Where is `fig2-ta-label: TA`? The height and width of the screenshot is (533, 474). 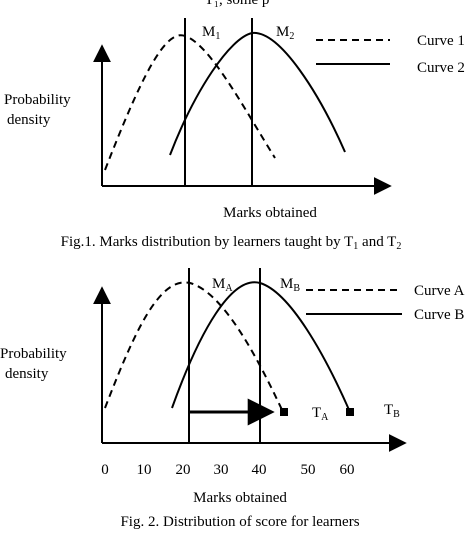
fig2-ta-label: TA is located at coordinates (320, 414).